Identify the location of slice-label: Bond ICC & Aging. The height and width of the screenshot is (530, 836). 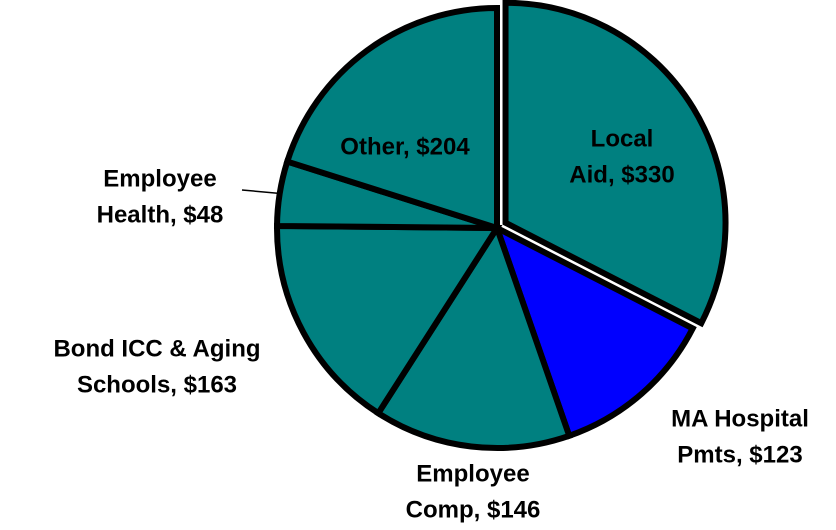
(156, 348).